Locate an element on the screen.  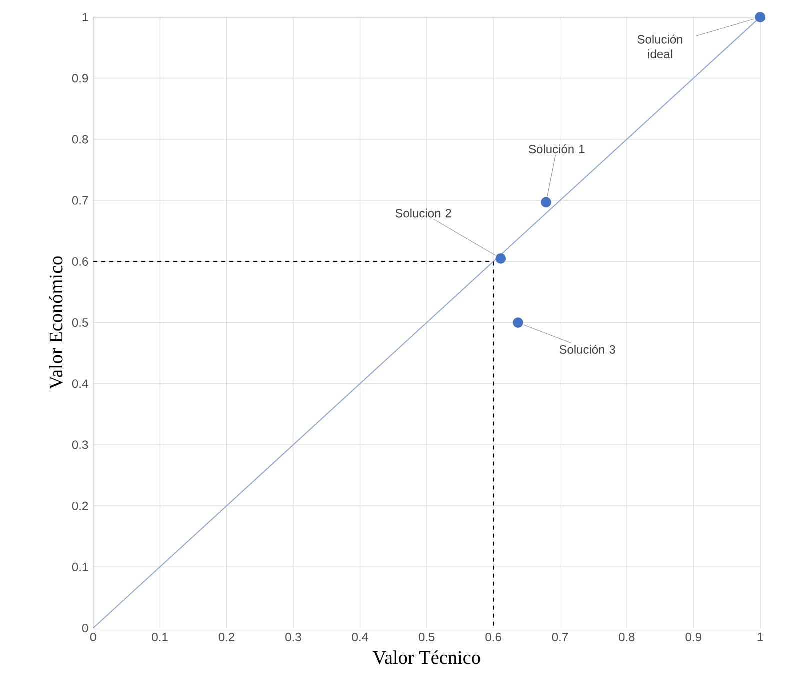
x-tick-label: 0.9 is located at coordinates (694, 637).